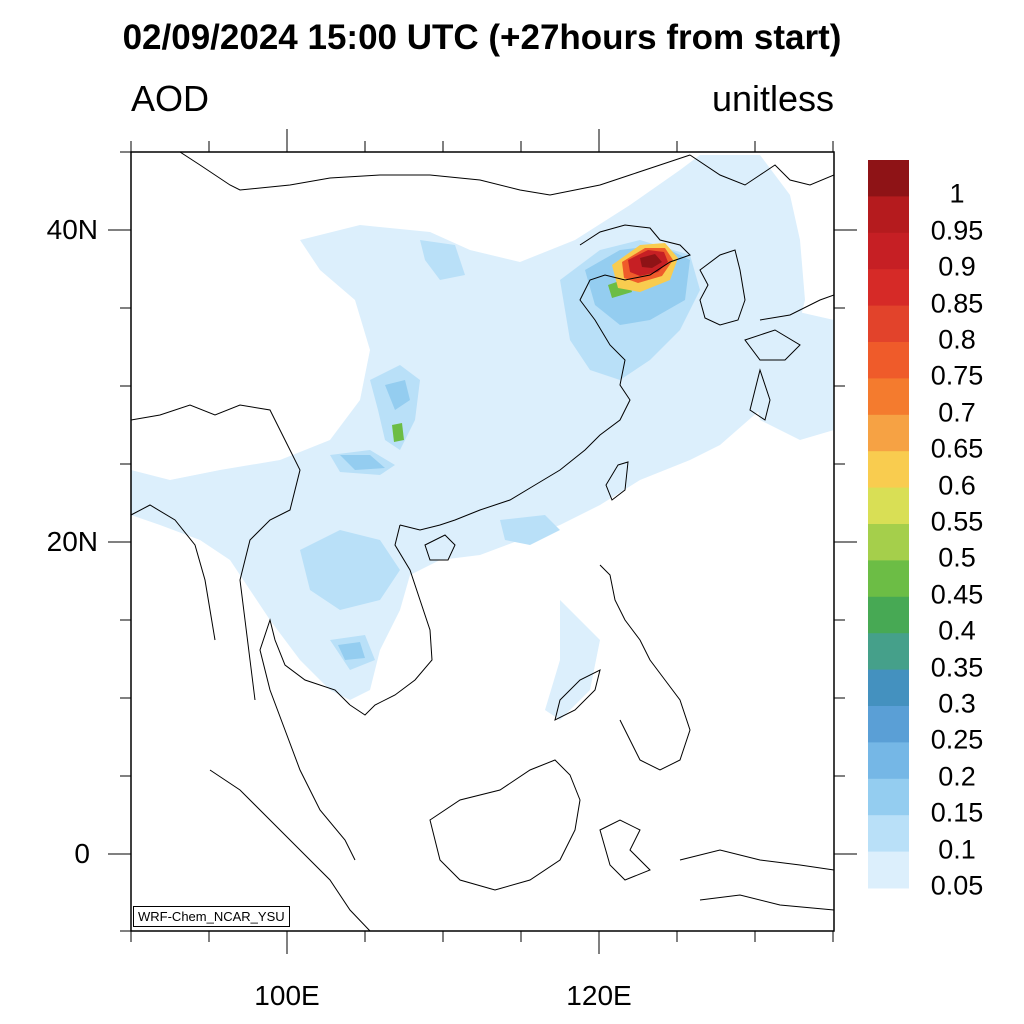 This screenshot has height=1024, width=1024. I want to click on lat-label-0: 0, so click(82, 853).